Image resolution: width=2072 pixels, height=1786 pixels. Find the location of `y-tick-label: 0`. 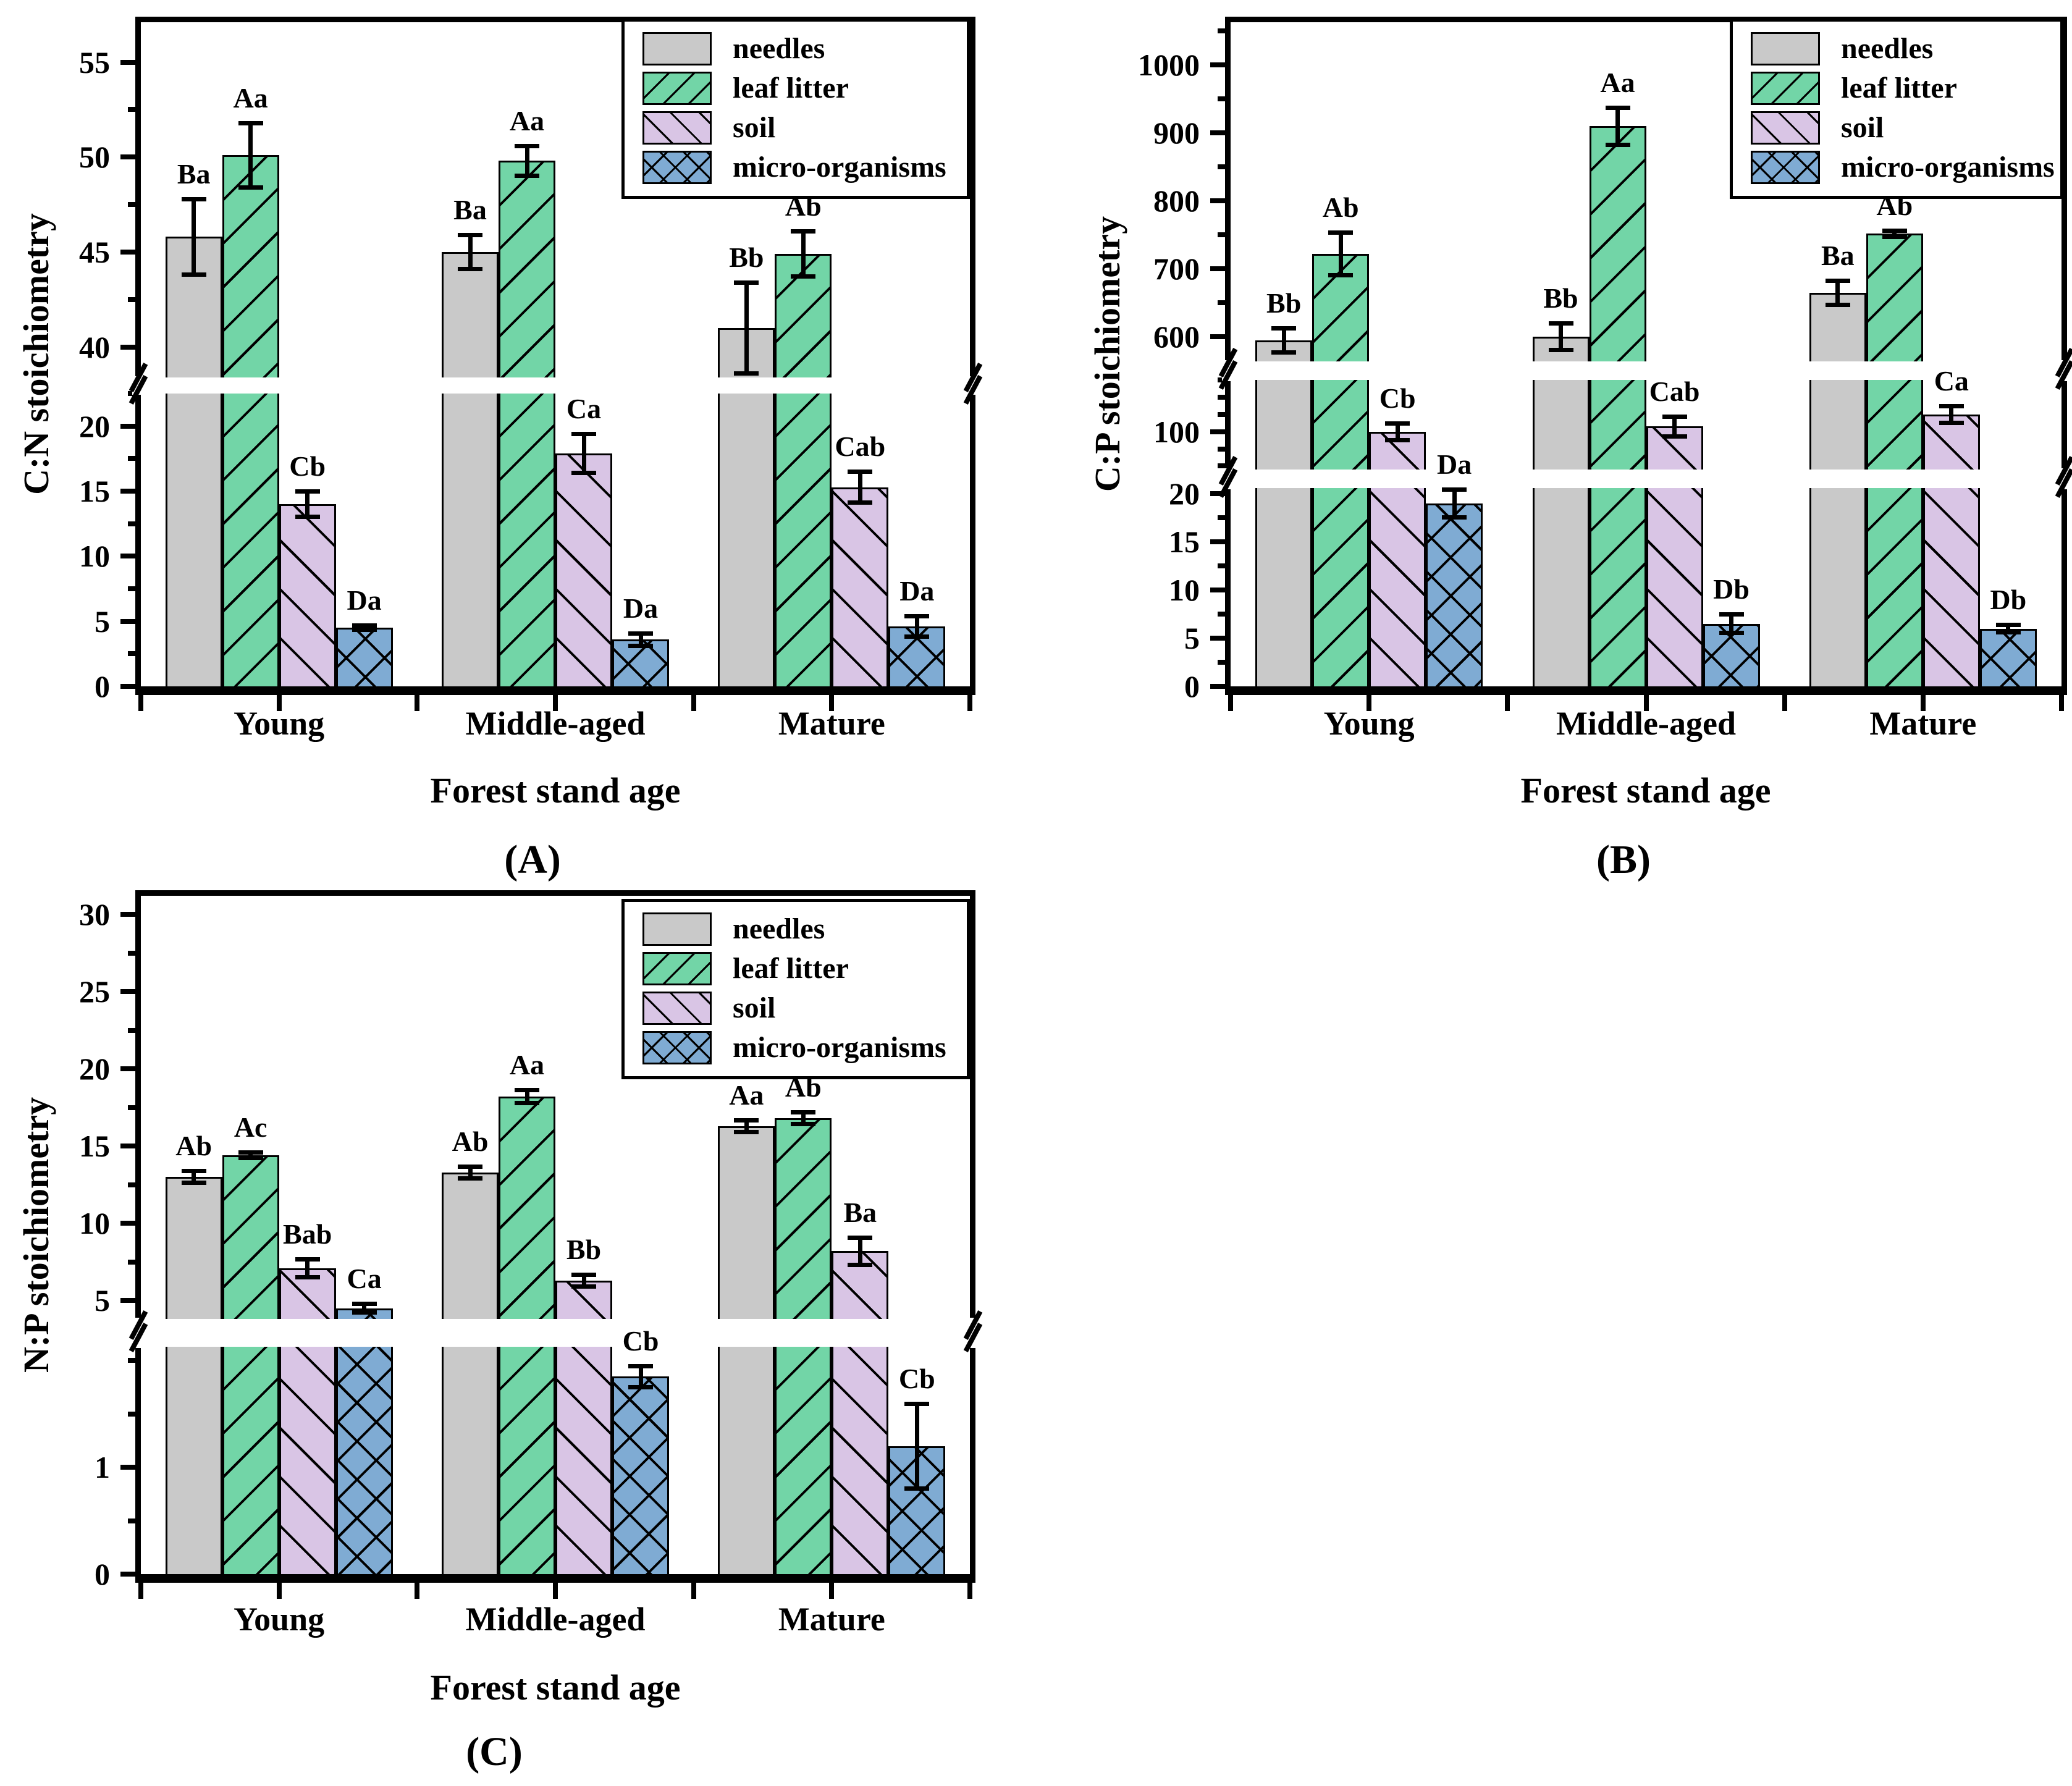

y-tick-label: 0 is located at coordinates (1192, 687).